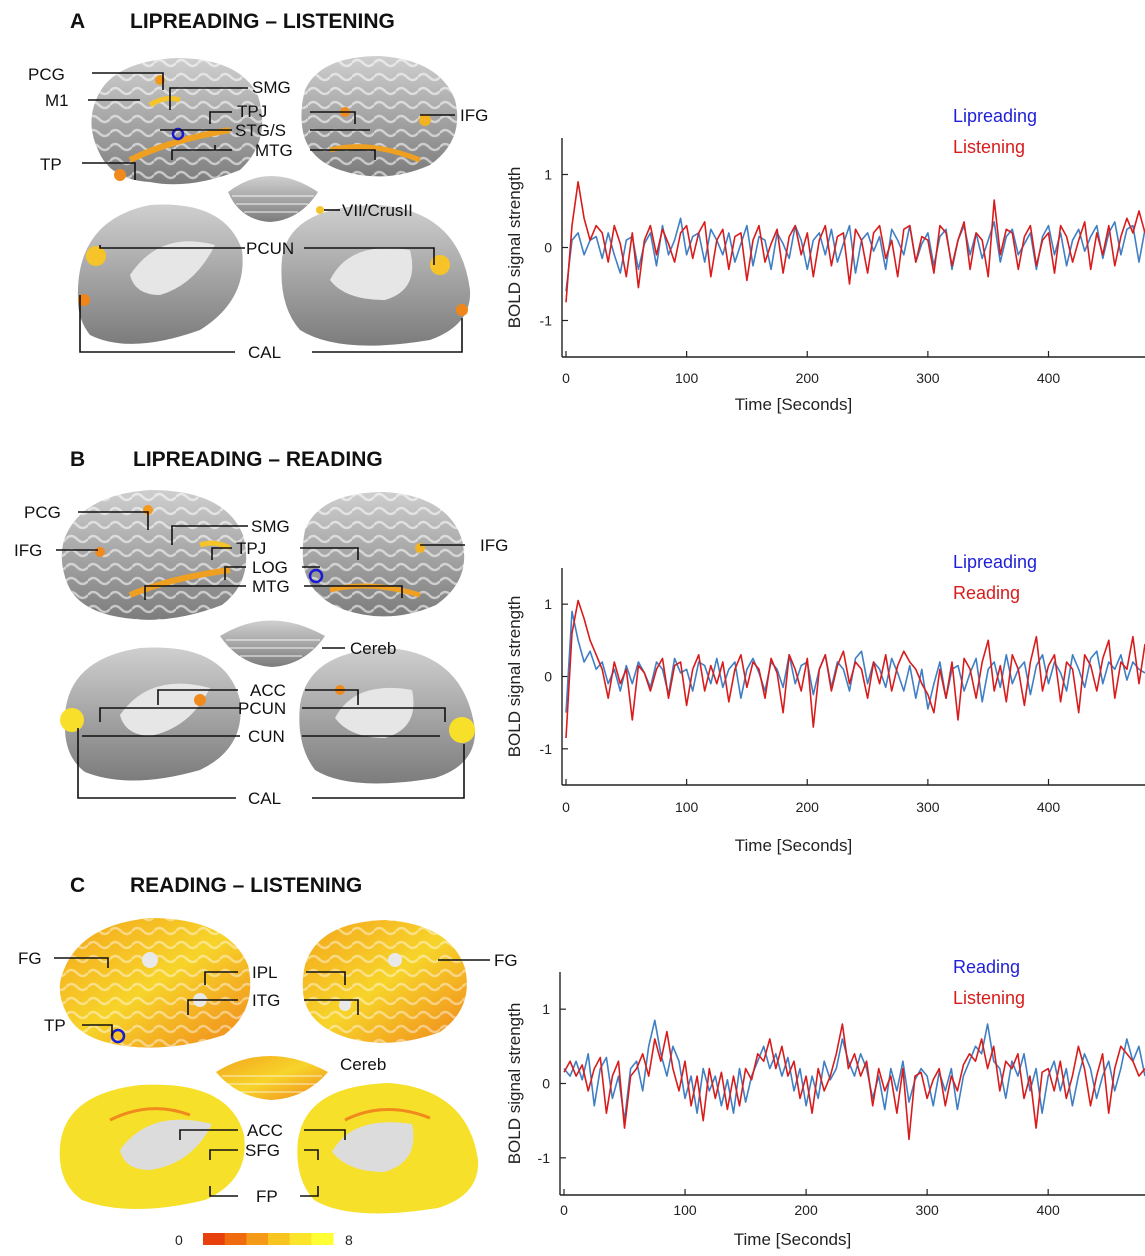 Image resolution: width=1145 pixels, height=1256 pixels. Describe the element at coordinates (177, 121) in the screenshot. I see `brain-a-left-lateral` at that location.